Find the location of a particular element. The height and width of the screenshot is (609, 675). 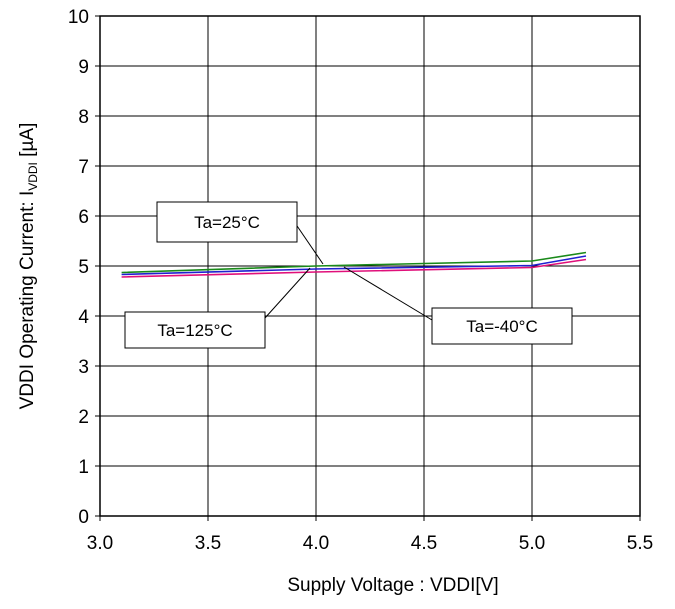

x-tick-label: 3.0 is located at coordinates (100, 543).